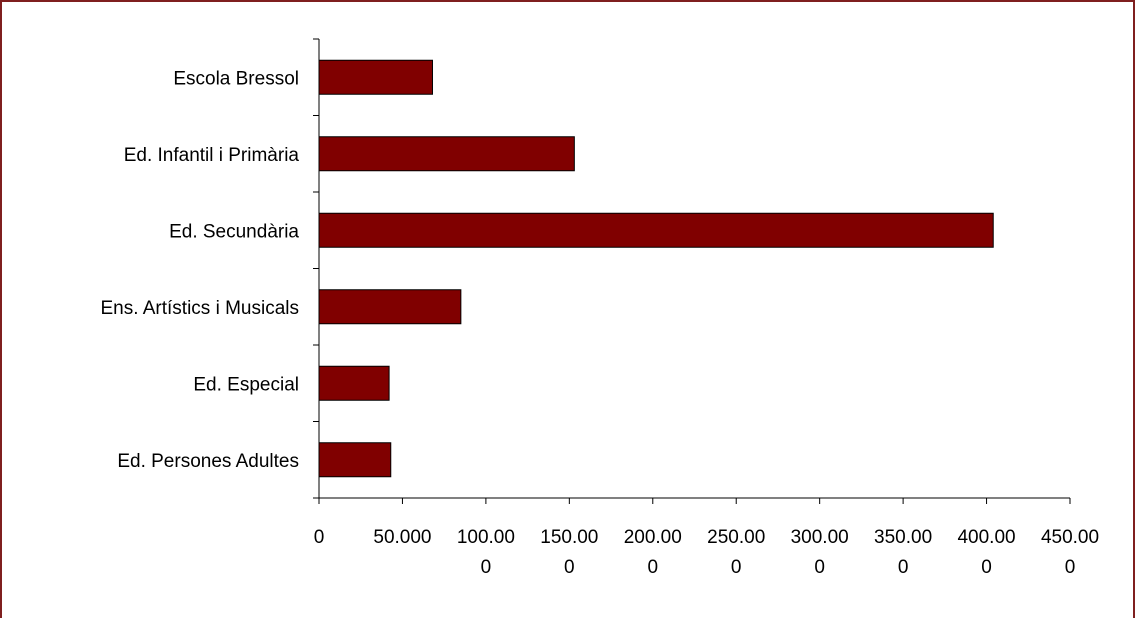 The width and height of the screenshot is (1135, 618). What do you see at coordinates (820, 537) in the screenshot?
I see `x-tick-label: 300.00` at bounding box center [820, 537].